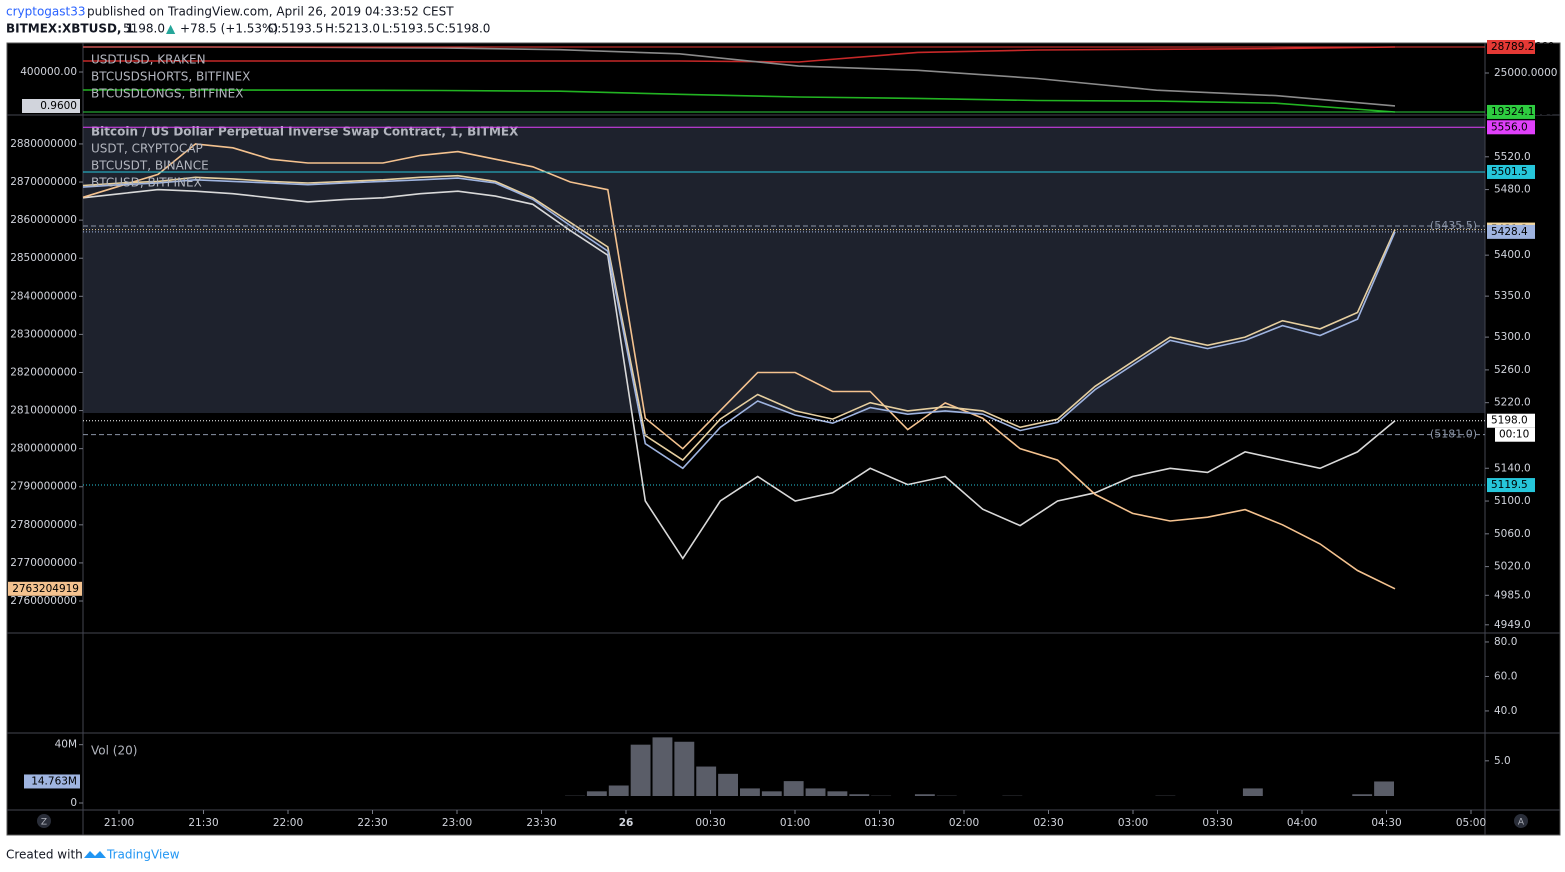 This screenshot has width=1565, height=872. What do you see at coordinates (70, 29) in the screenshot?
I see `symbol: BITMEX:XBTUSD, 1` at bounding box center [70, 29].